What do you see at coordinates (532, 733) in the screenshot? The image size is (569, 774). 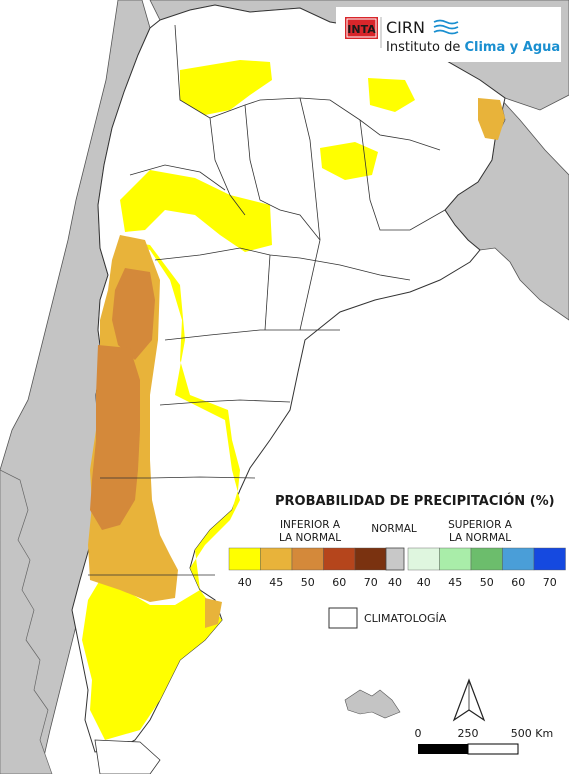 I see `scale-label-500: 500 Km` at bounding box center [532, 733].